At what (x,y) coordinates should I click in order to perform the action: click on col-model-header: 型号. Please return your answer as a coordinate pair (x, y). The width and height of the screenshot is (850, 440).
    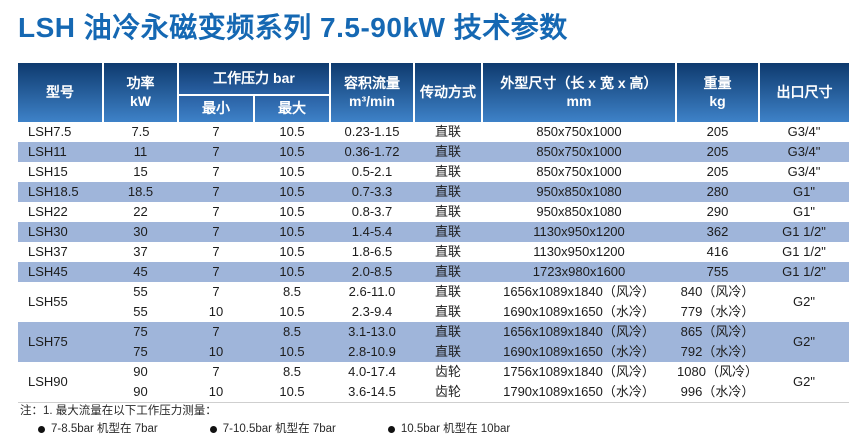
    Looking at the image, I should click on (60, 92).